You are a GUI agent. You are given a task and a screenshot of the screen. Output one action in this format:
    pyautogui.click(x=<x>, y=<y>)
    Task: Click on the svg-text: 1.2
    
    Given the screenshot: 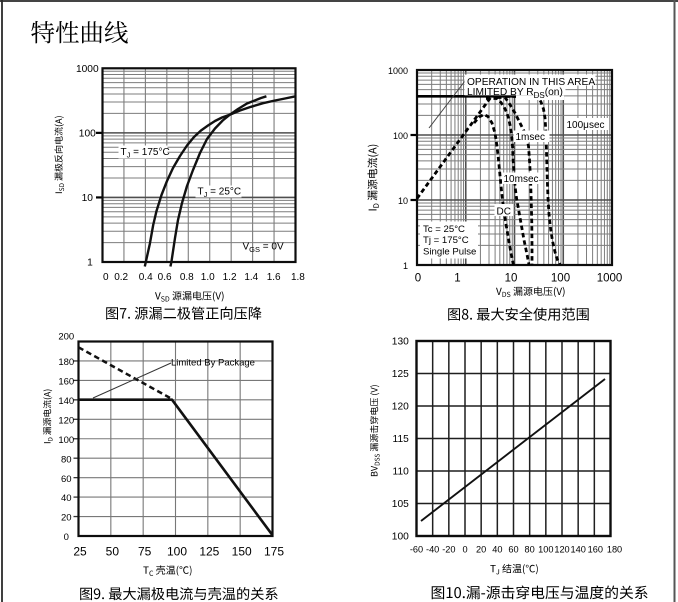 What is the action you would take?
    pyautogui.click(x=230, y=277)
    